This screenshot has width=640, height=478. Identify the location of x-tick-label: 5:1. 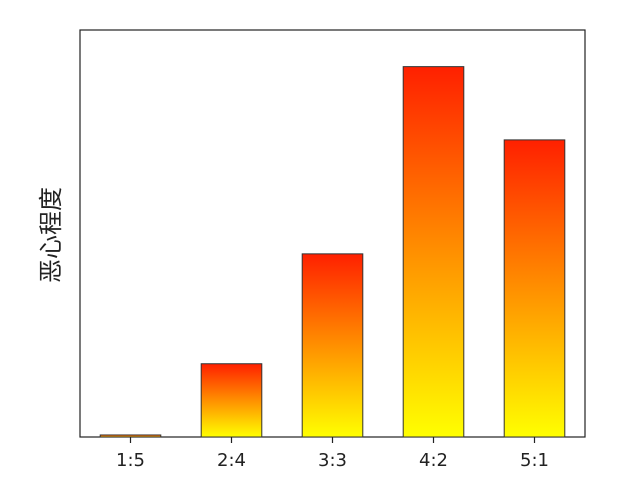
(534, 460).